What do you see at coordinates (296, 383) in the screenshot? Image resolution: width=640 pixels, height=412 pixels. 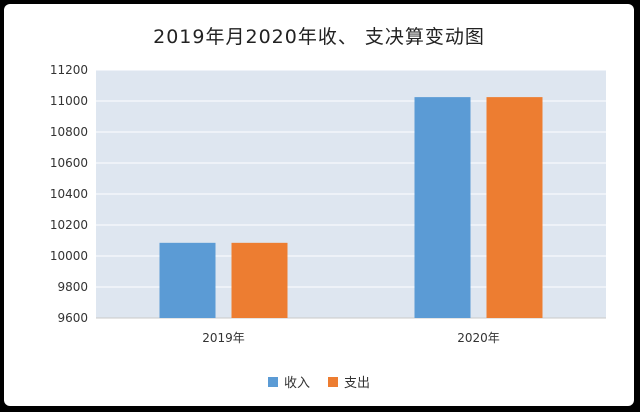 I see `legend-label-income: 收入` at bounding box center [296, 383].